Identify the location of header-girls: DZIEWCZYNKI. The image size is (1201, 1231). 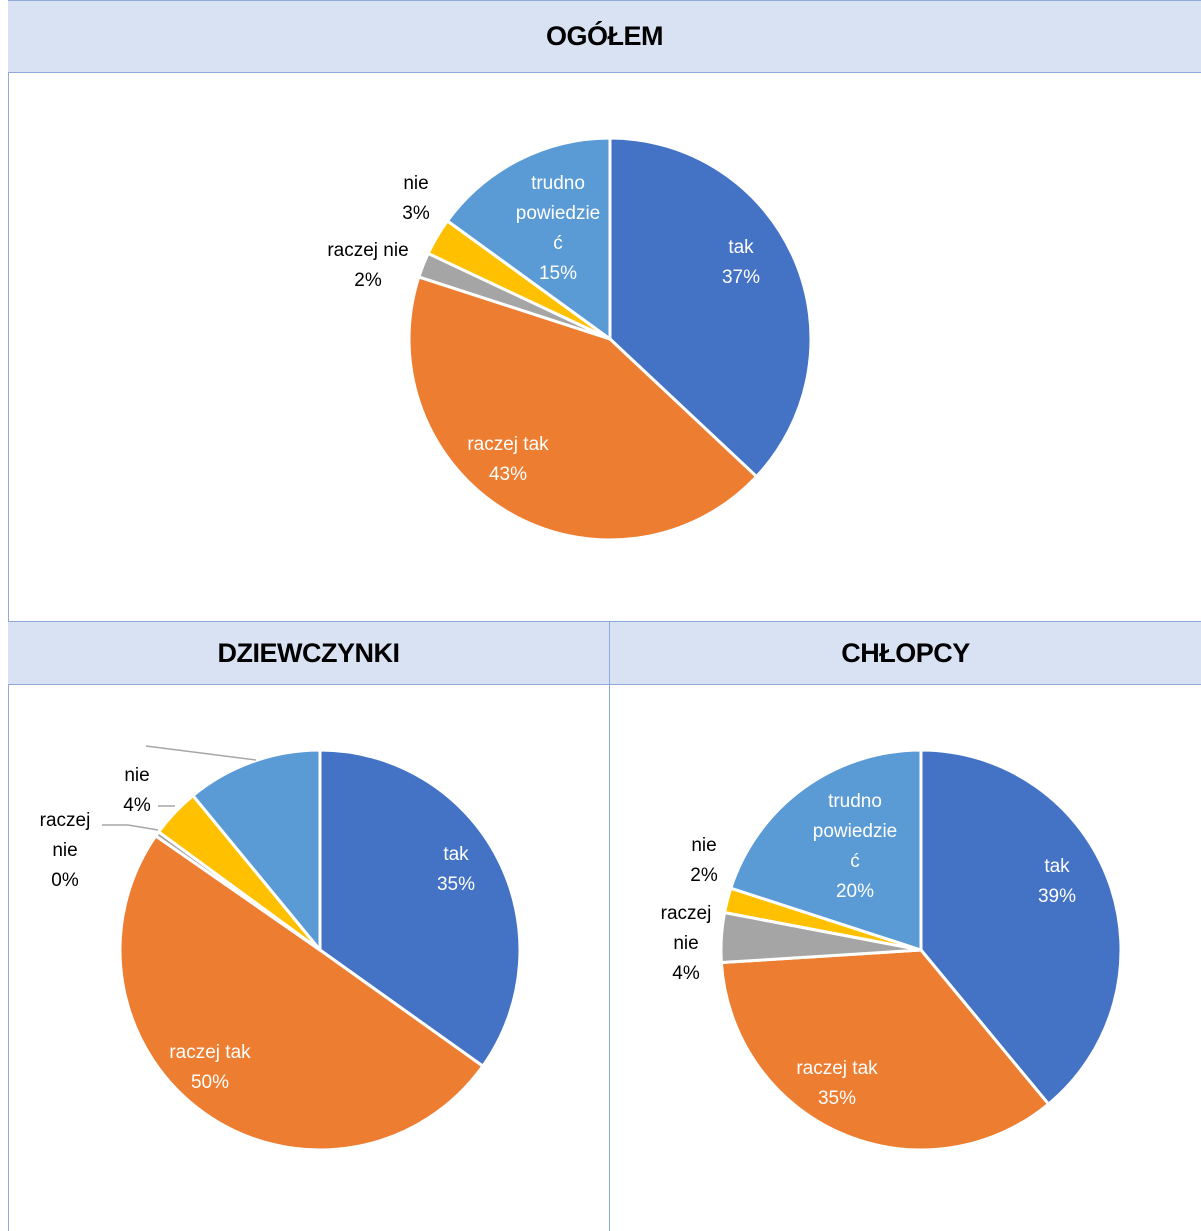
(308, 653).